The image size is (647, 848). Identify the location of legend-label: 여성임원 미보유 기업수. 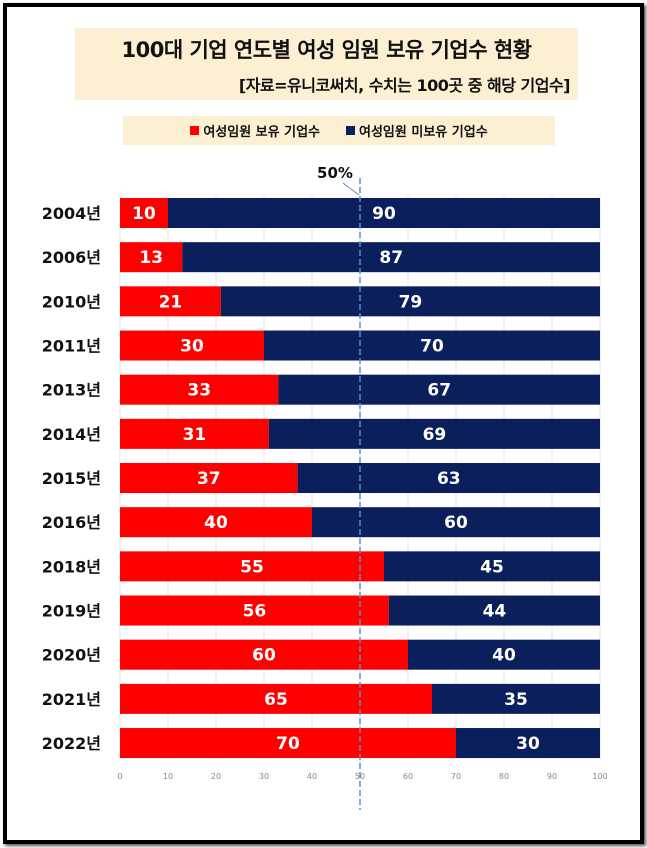
(423, 132).